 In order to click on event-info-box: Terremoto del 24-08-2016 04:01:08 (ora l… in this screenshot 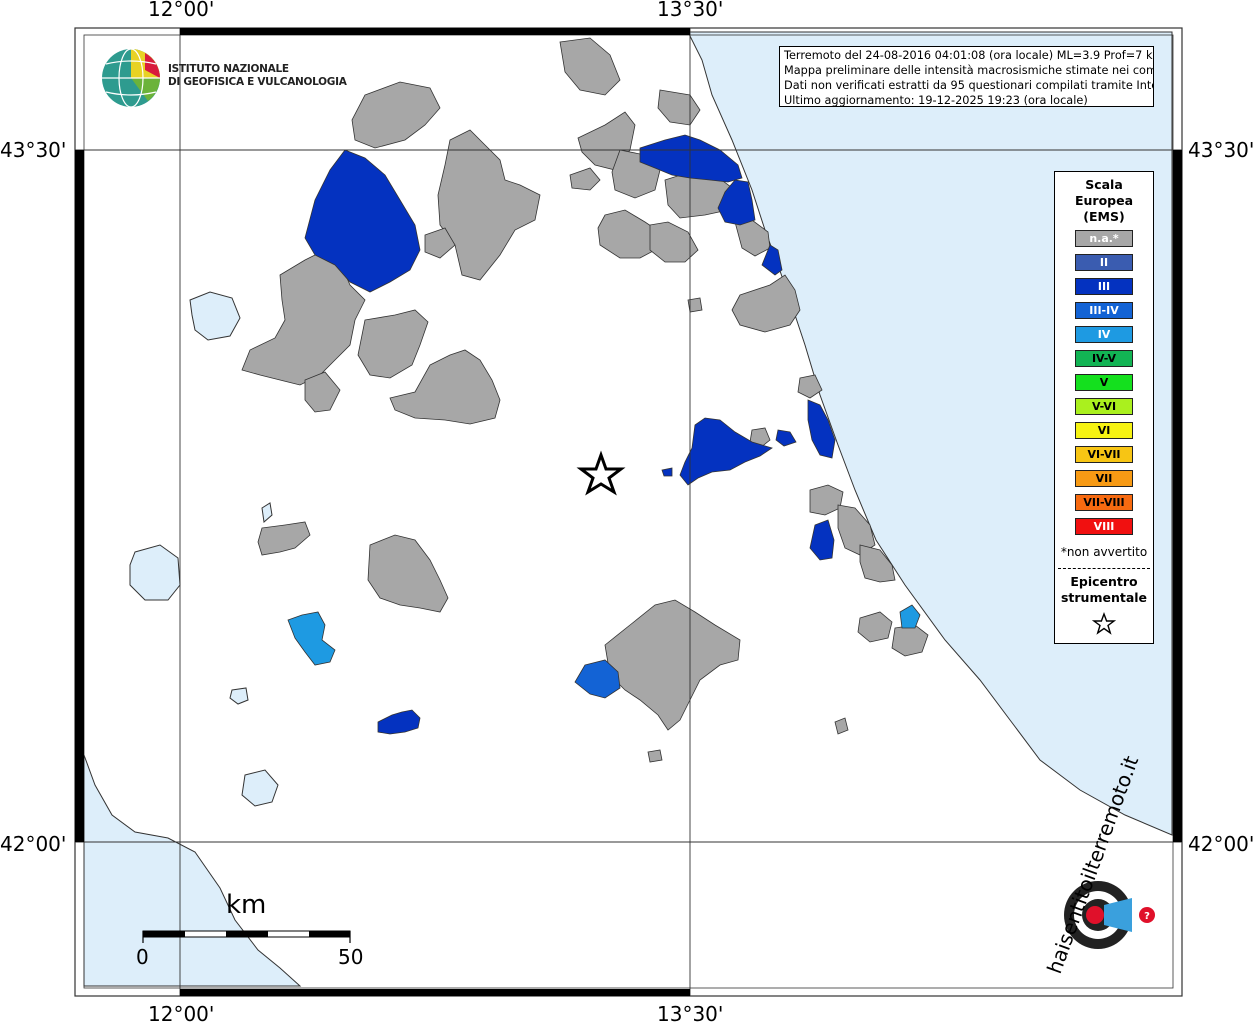, I will do `click(966, 76)`.